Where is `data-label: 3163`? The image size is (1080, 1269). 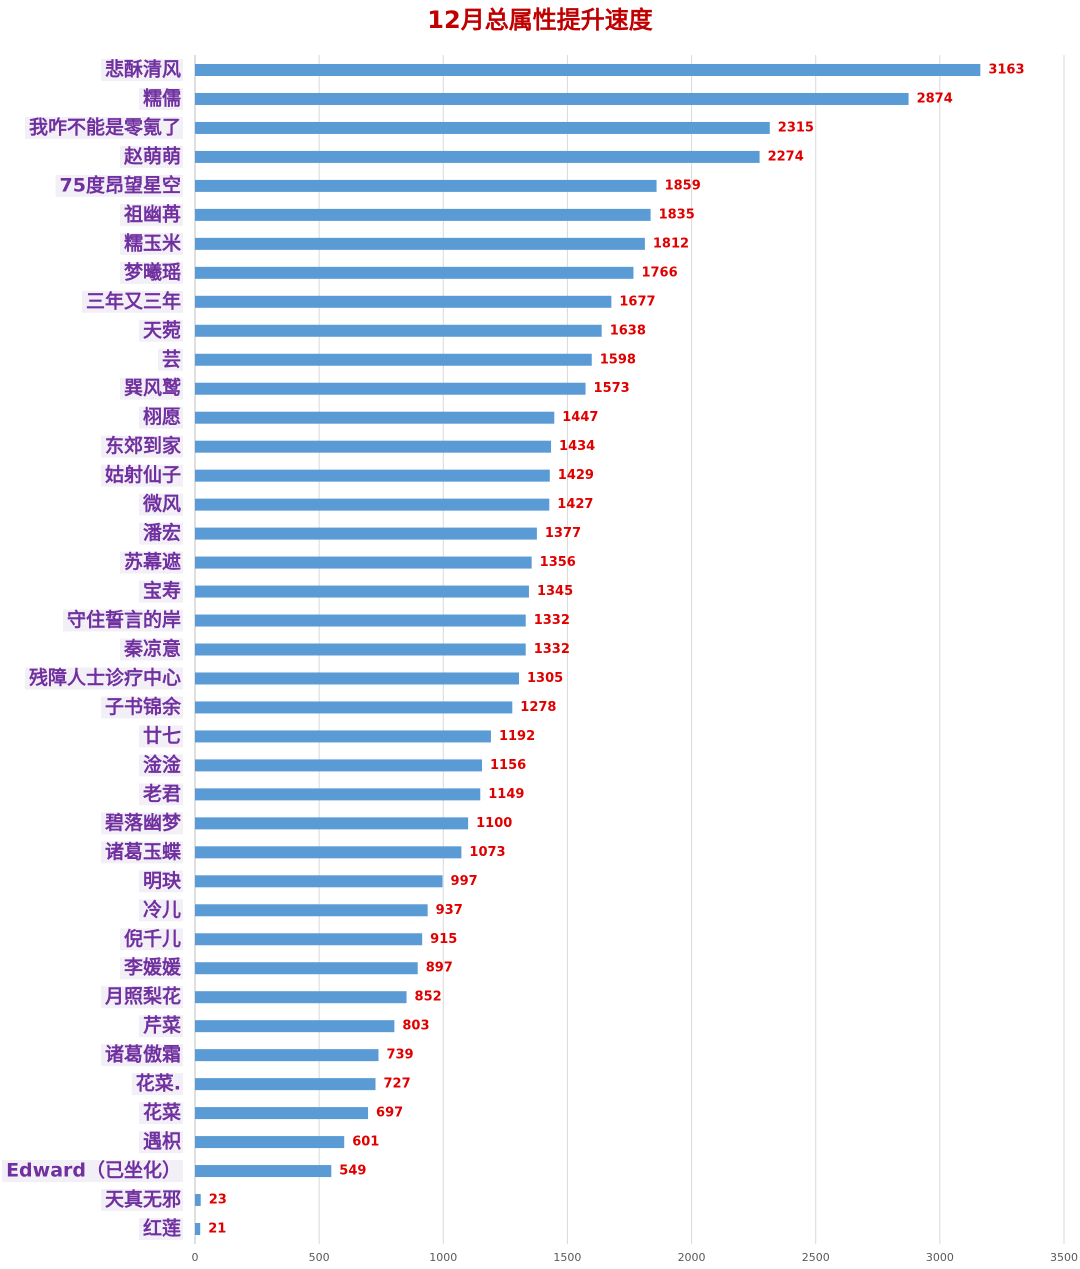 data-label: 3163 is located at coordinates (1006, 70).